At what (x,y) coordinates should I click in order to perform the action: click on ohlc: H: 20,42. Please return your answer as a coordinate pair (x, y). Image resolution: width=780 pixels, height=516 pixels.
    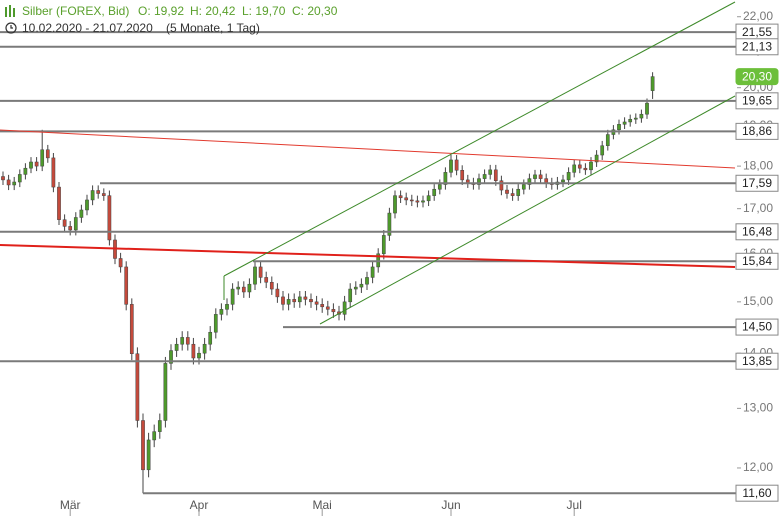
    Looking at the image, I should click on (213, 11).